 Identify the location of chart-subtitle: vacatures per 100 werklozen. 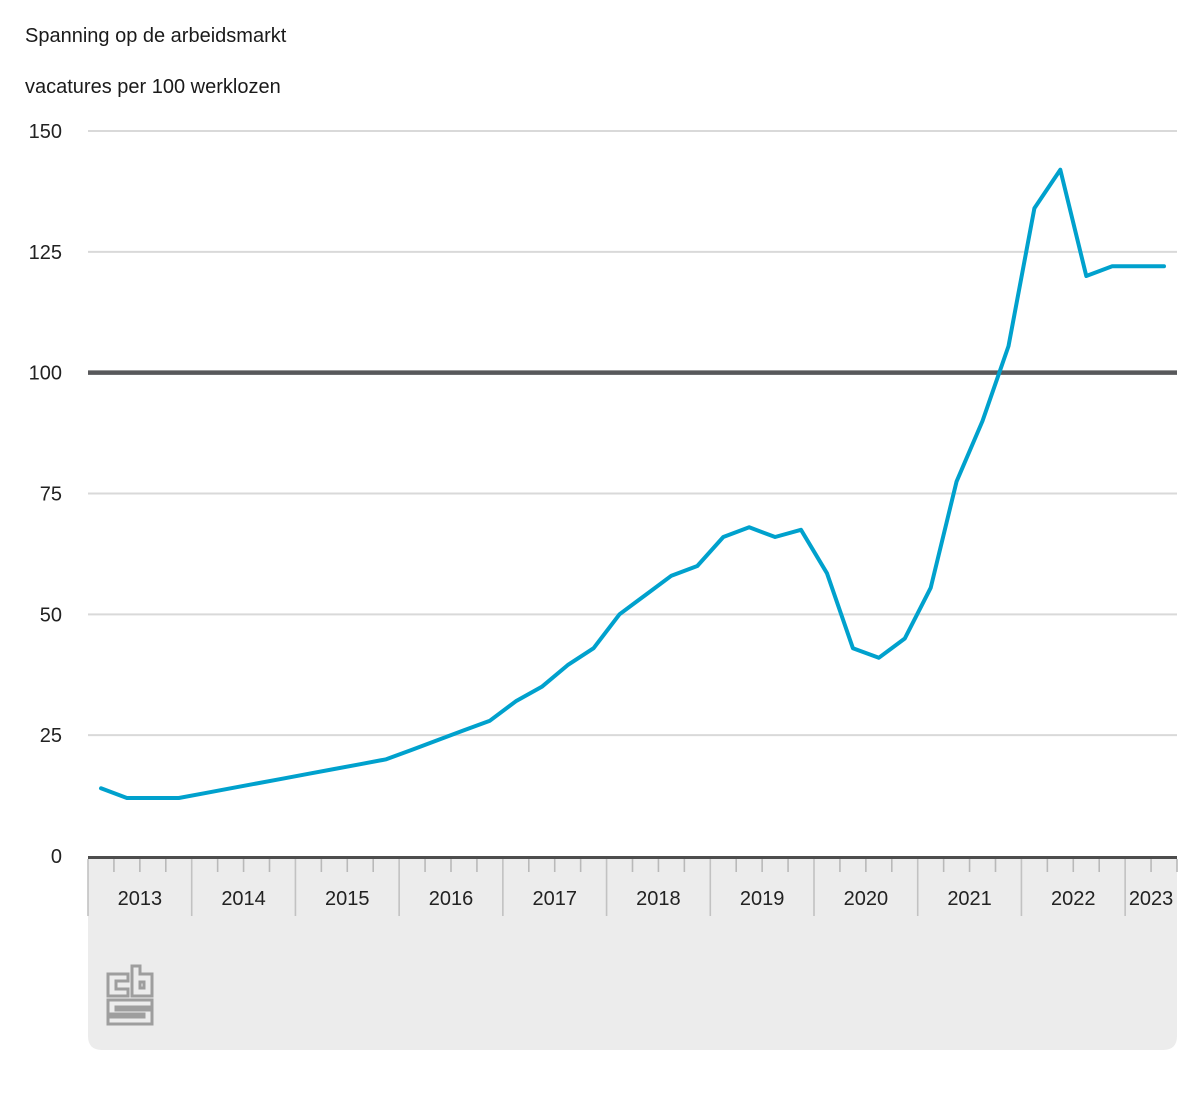
(153, 87).